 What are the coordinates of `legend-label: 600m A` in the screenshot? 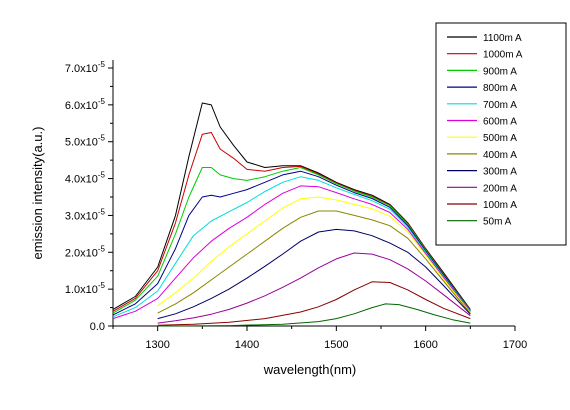 It's located at (500, 122).